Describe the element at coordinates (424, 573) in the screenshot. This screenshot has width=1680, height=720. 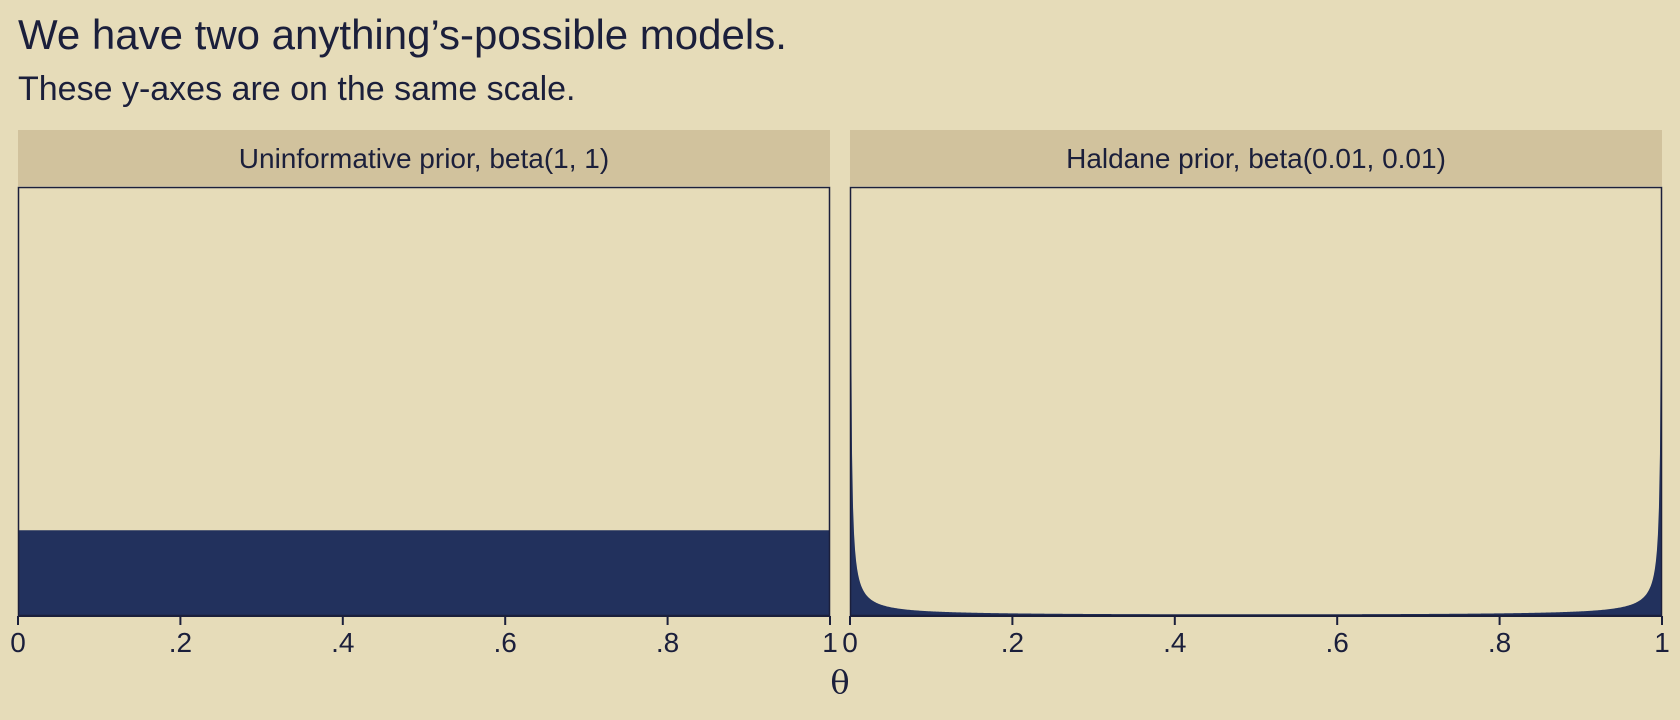
I see `density-area` at that location.